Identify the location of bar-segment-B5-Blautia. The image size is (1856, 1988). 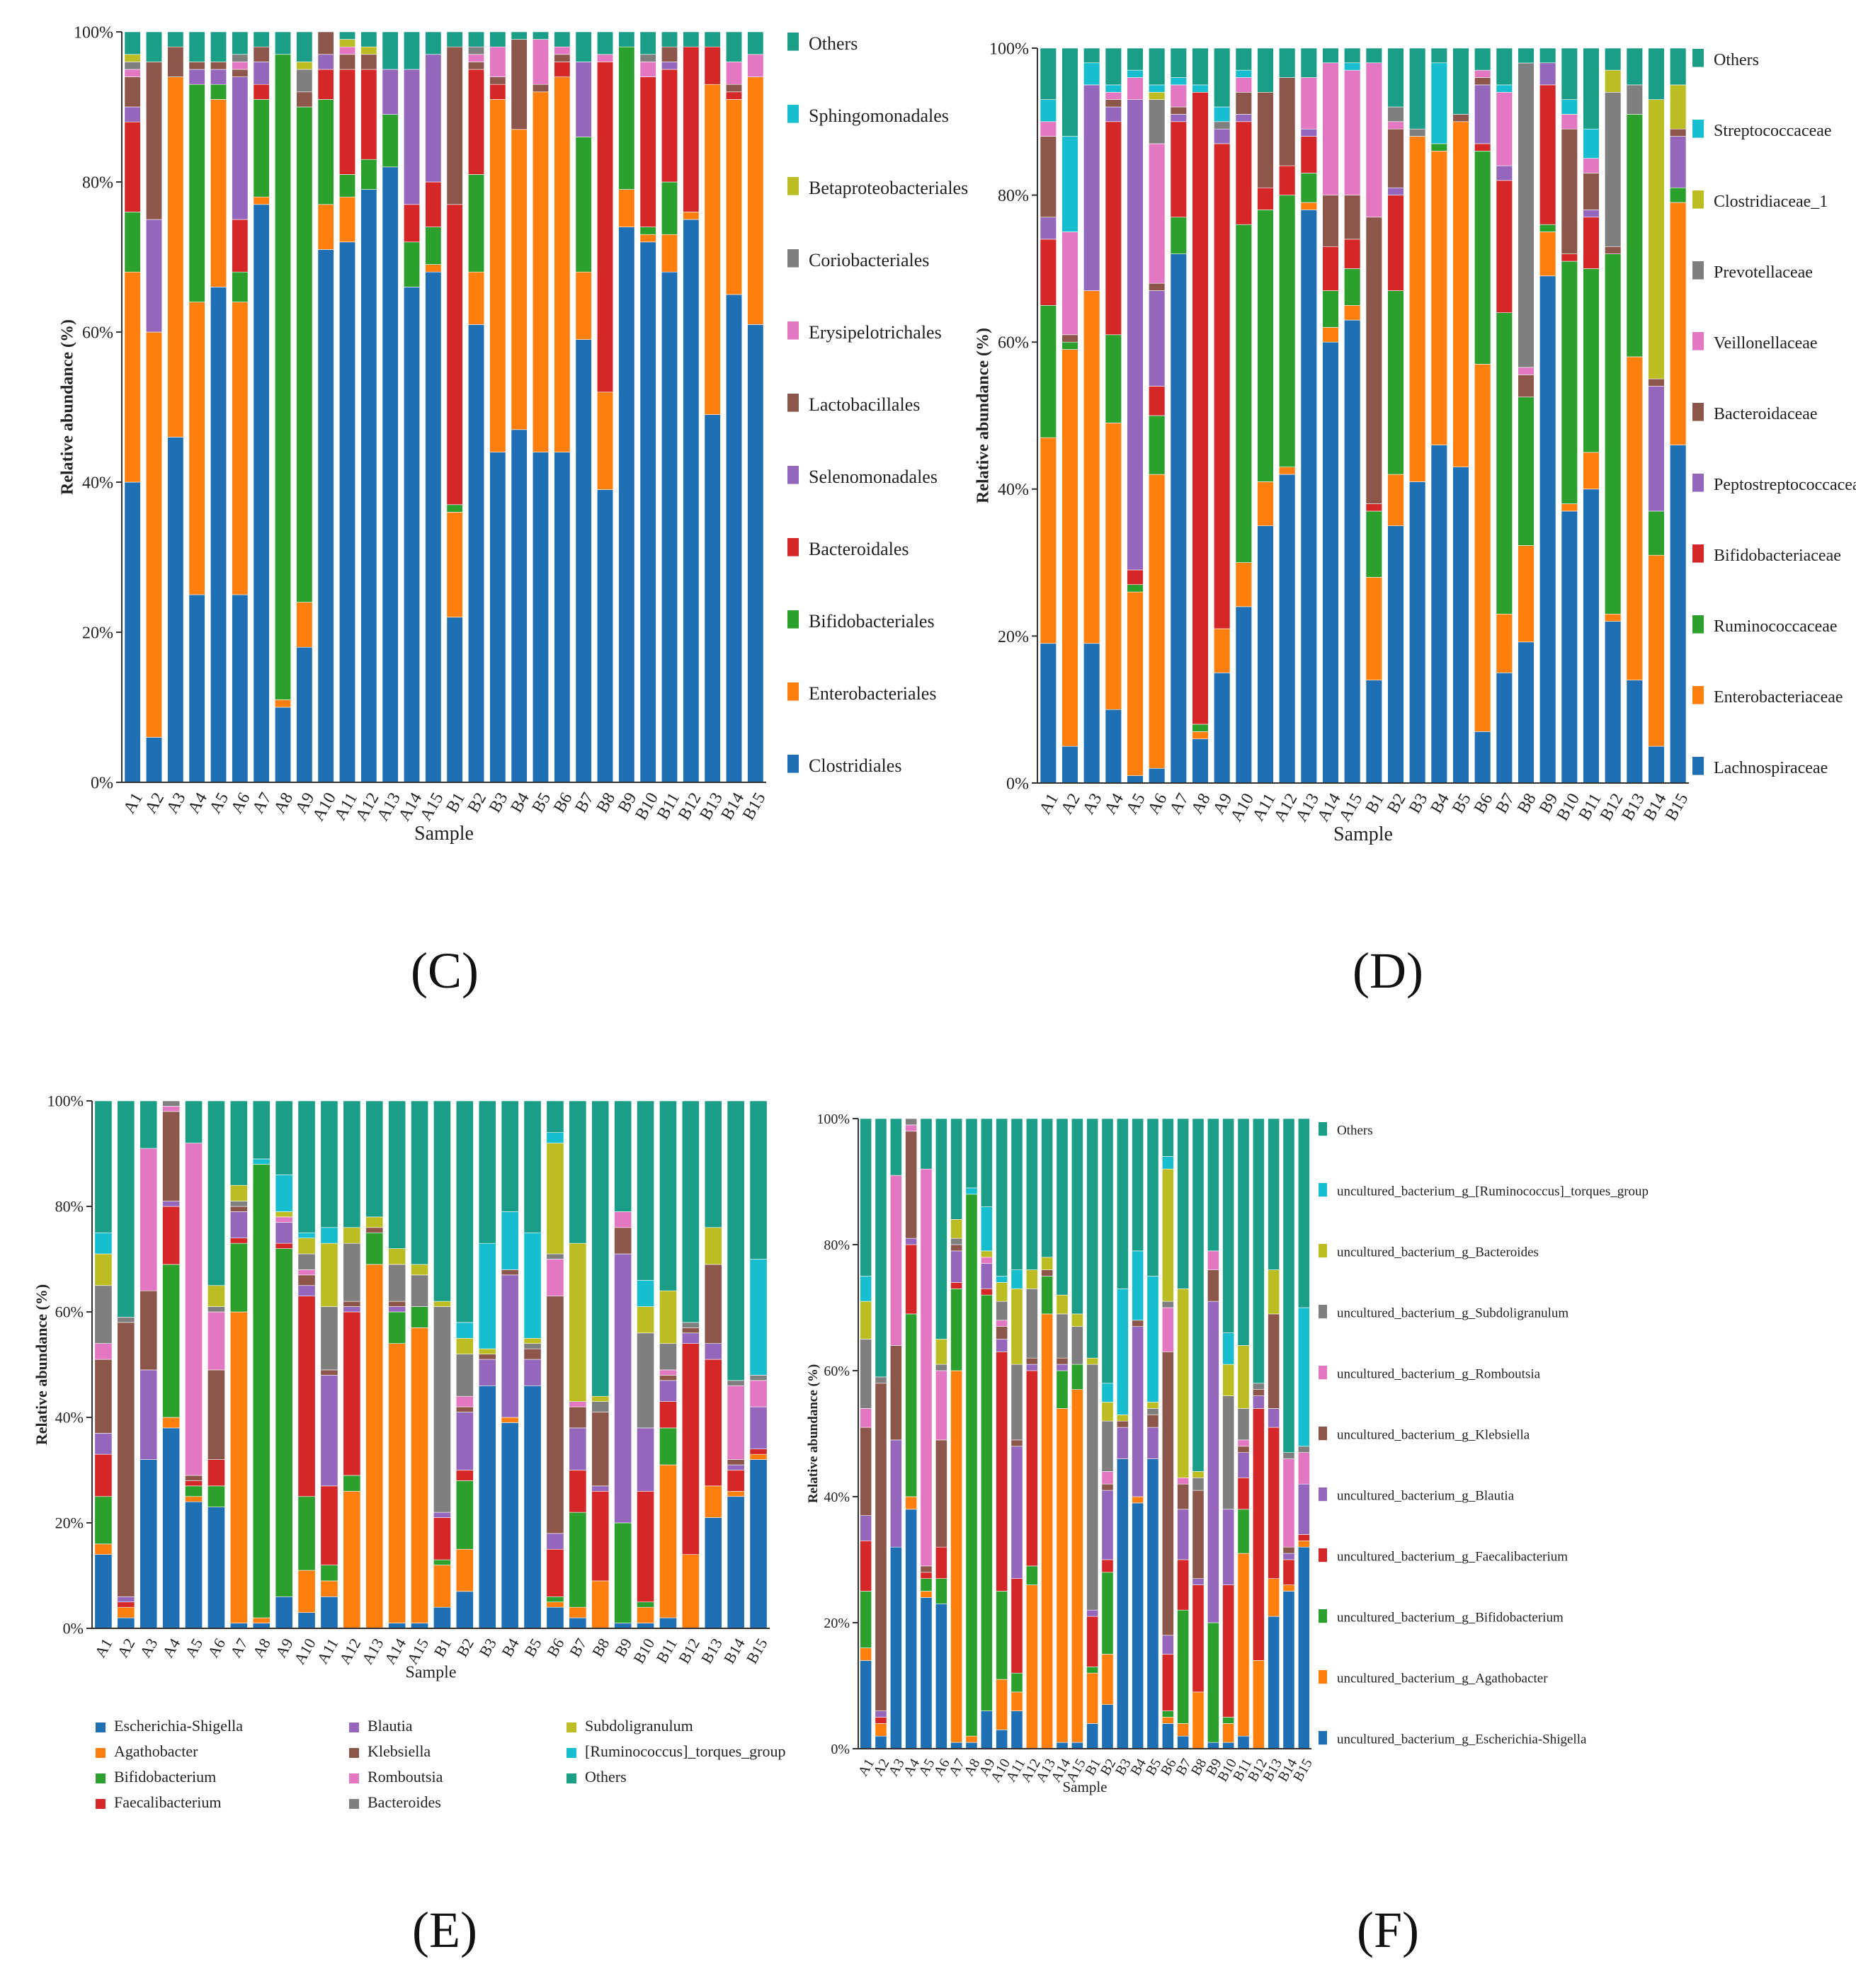
(532, 1372).